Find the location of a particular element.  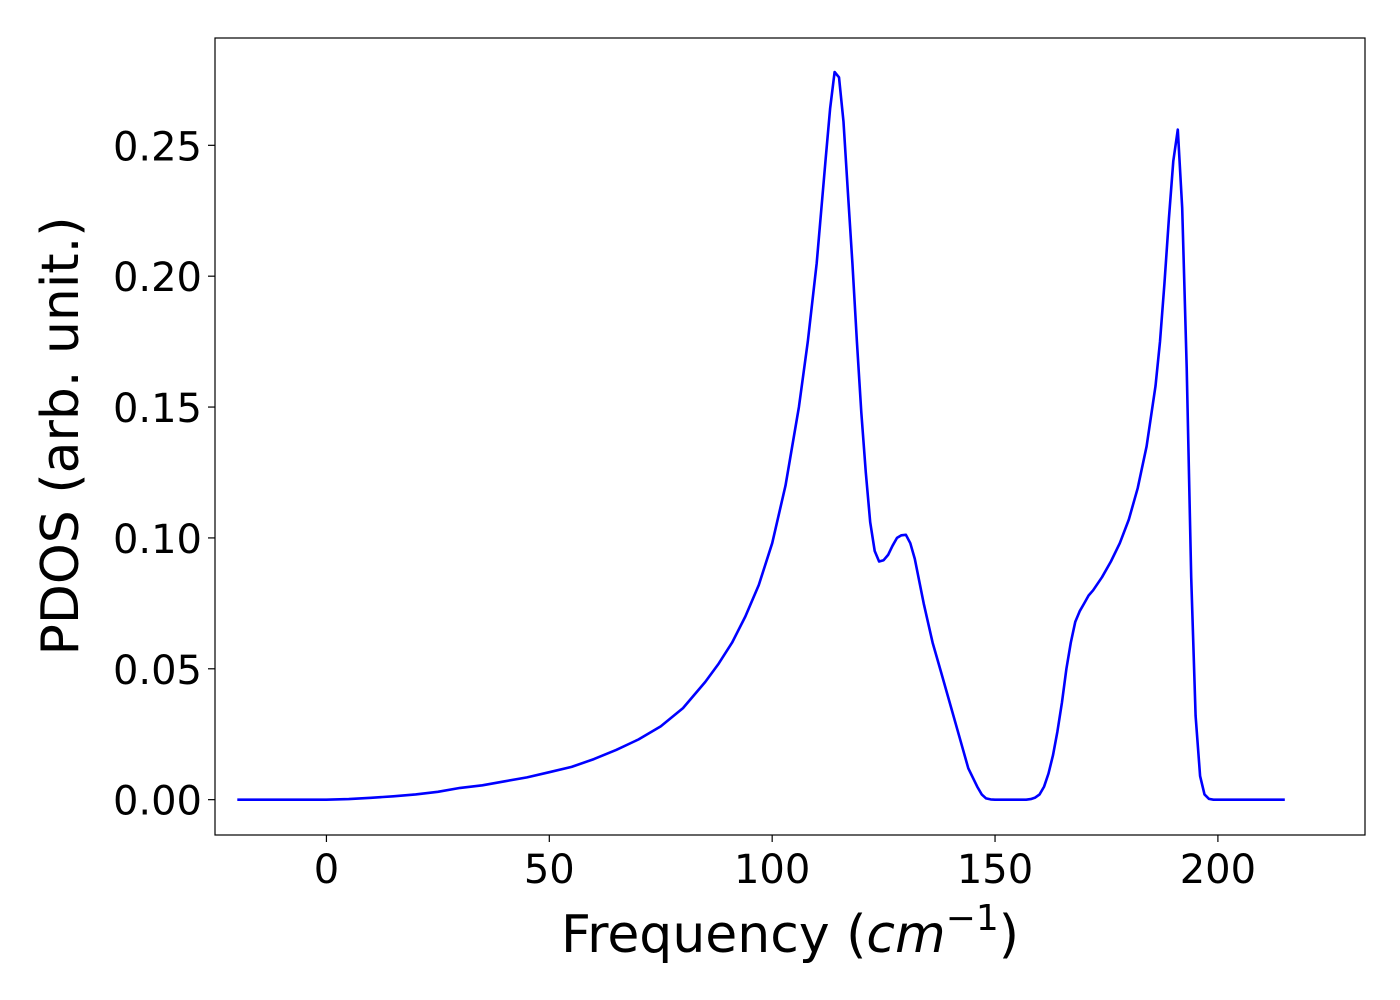

x-axis-title-text: Frequency ( is located at coordinates (713, 935).